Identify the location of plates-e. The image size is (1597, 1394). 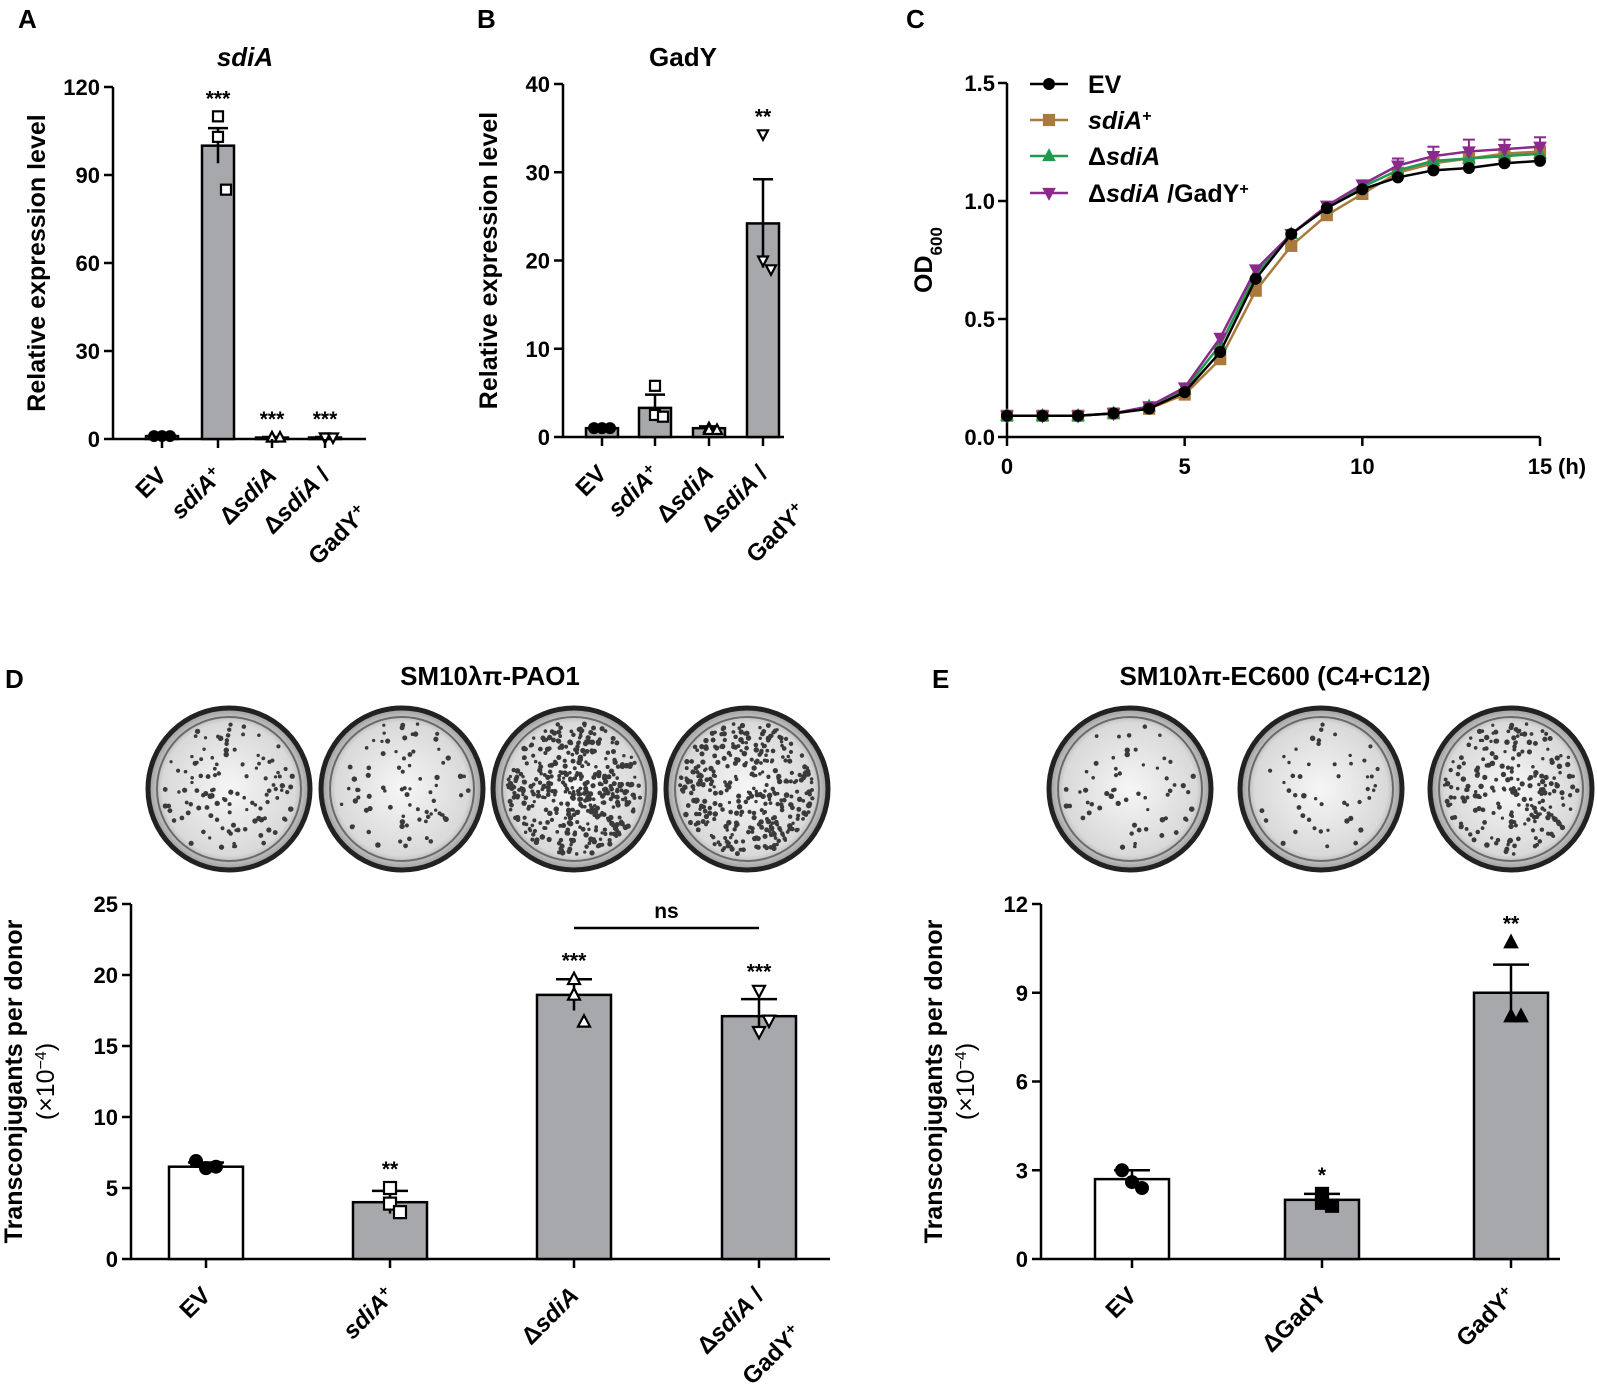
(1320, 789).